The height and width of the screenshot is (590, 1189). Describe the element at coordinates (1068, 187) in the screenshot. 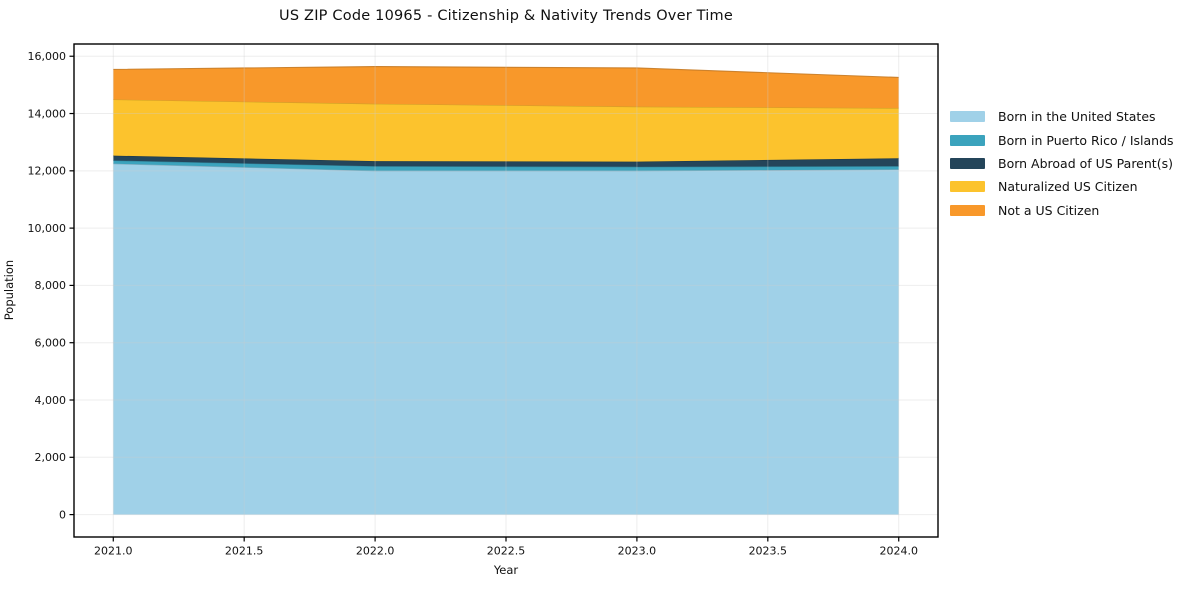

I see `legend-label: Naturalized US Citizen` at that location.